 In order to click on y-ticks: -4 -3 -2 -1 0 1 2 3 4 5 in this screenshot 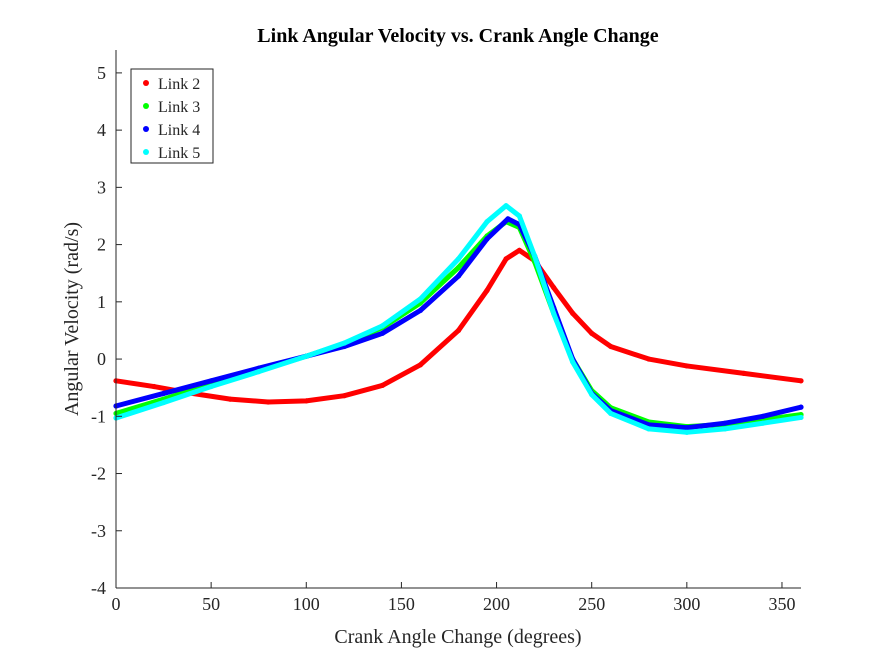, I will do `click(106, 330)`.